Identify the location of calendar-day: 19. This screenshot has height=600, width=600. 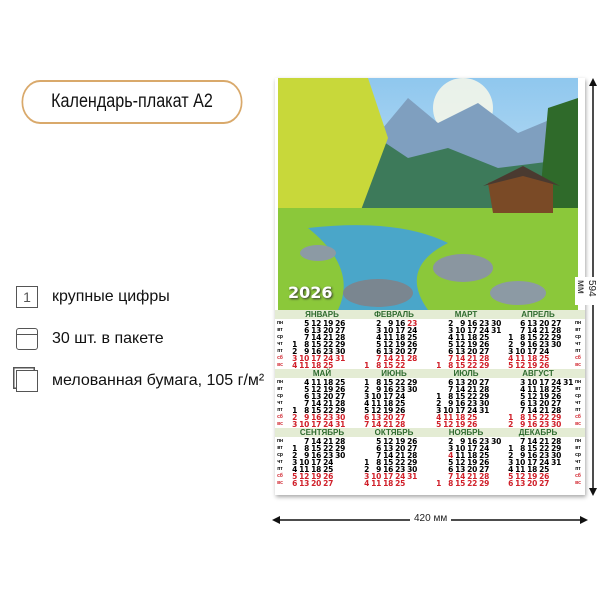
(400, 441).